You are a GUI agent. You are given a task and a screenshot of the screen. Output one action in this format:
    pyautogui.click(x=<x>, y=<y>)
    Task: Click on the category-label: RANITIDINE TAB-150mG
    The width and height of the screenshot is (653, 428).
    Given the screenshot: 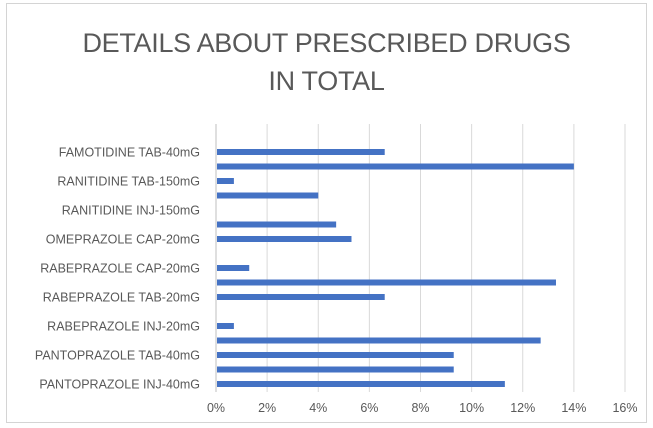 What is the action you would take?
    pyautogui.click(x=128, y=182)
    